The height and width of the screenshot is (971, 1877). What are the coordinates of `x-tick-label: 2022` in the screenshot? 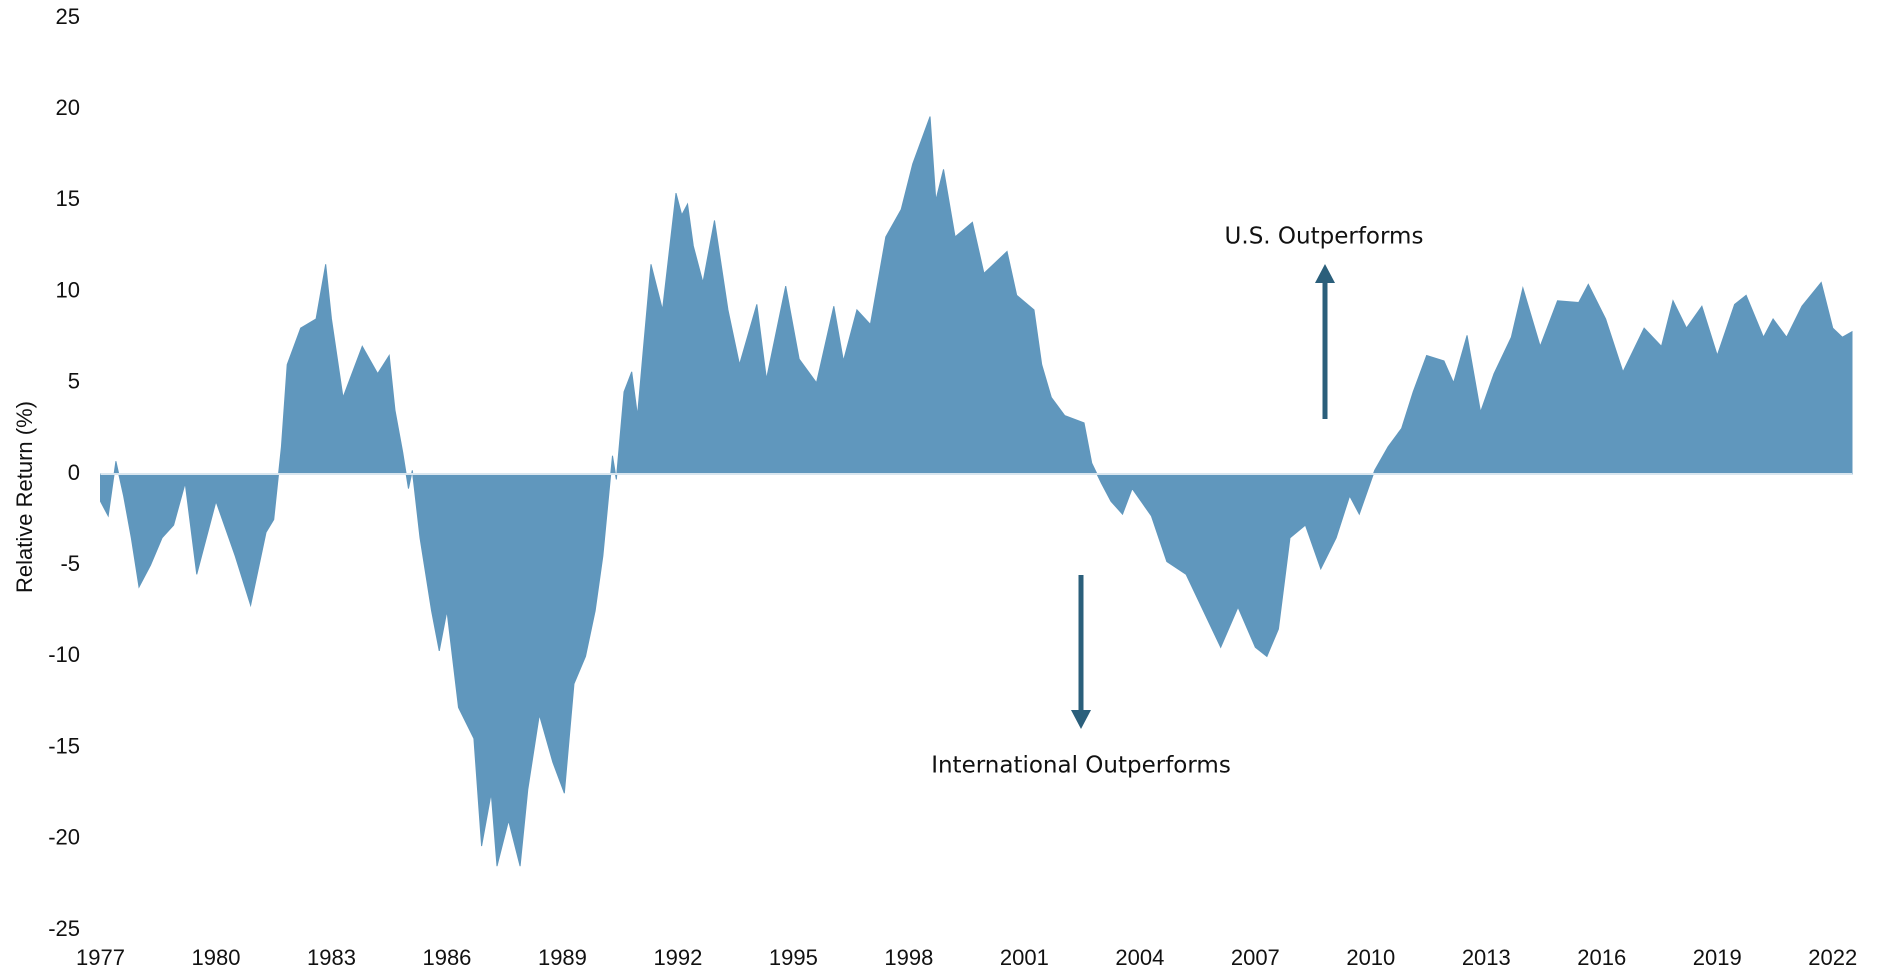 It's located at (1832, 957).